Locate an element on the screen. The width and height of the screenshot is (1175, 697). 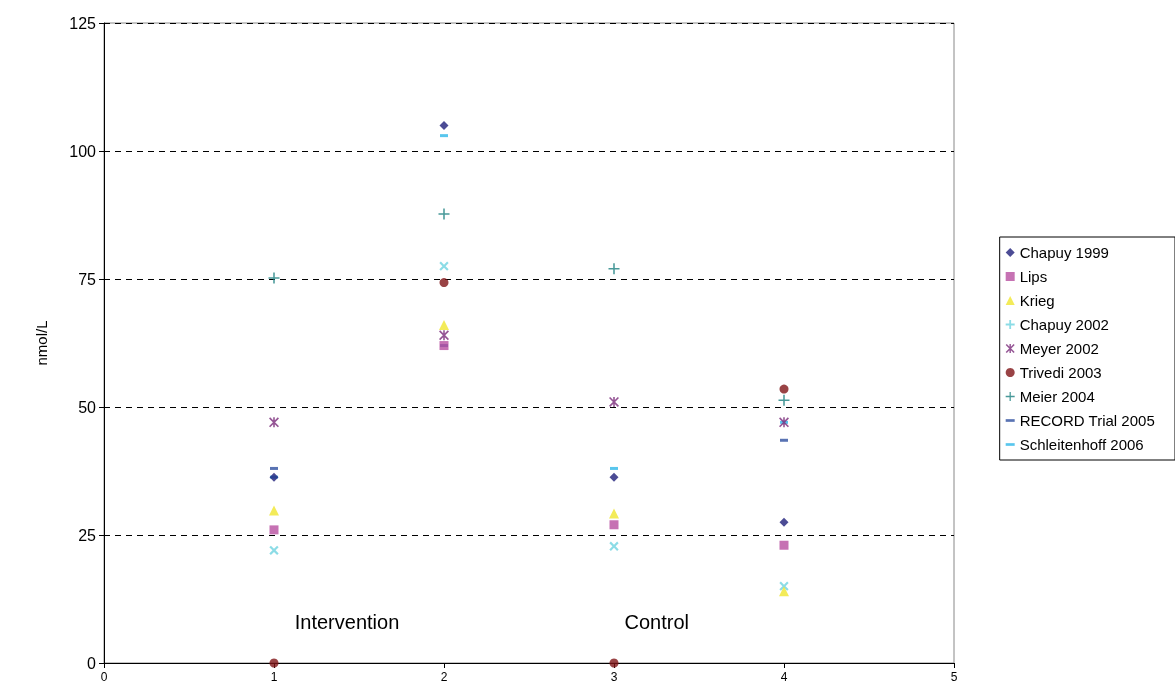
x-tick-label: 1 is located at coordinates (274, 677).